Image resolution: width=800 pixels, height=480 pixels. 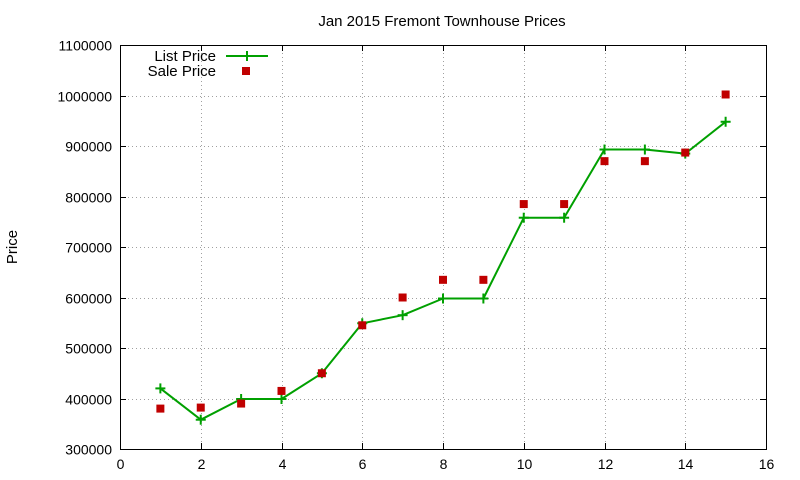 What do you see at coordinates (686, 464) in the screenshot?
I see `x-tick-label: 14` at bounding box center [686, 464].